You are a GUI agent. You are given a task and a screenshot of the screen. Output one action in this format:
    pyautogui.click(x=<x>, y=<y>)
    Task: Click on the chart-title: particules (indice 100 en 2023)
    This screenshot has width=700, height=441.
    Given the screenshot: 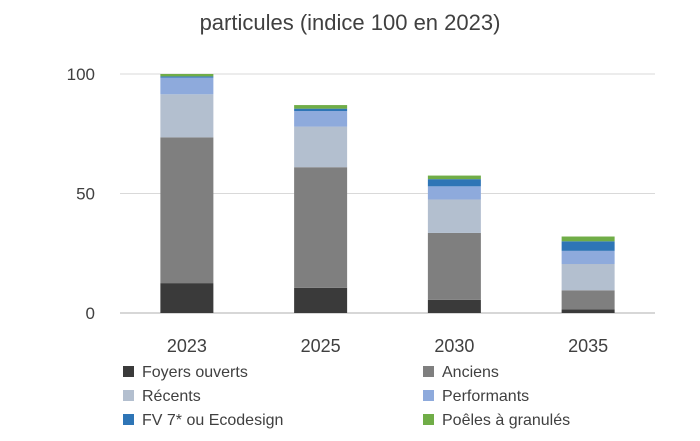 What is the action you would take?
    pyautogui.click(x=350, y=22)
    